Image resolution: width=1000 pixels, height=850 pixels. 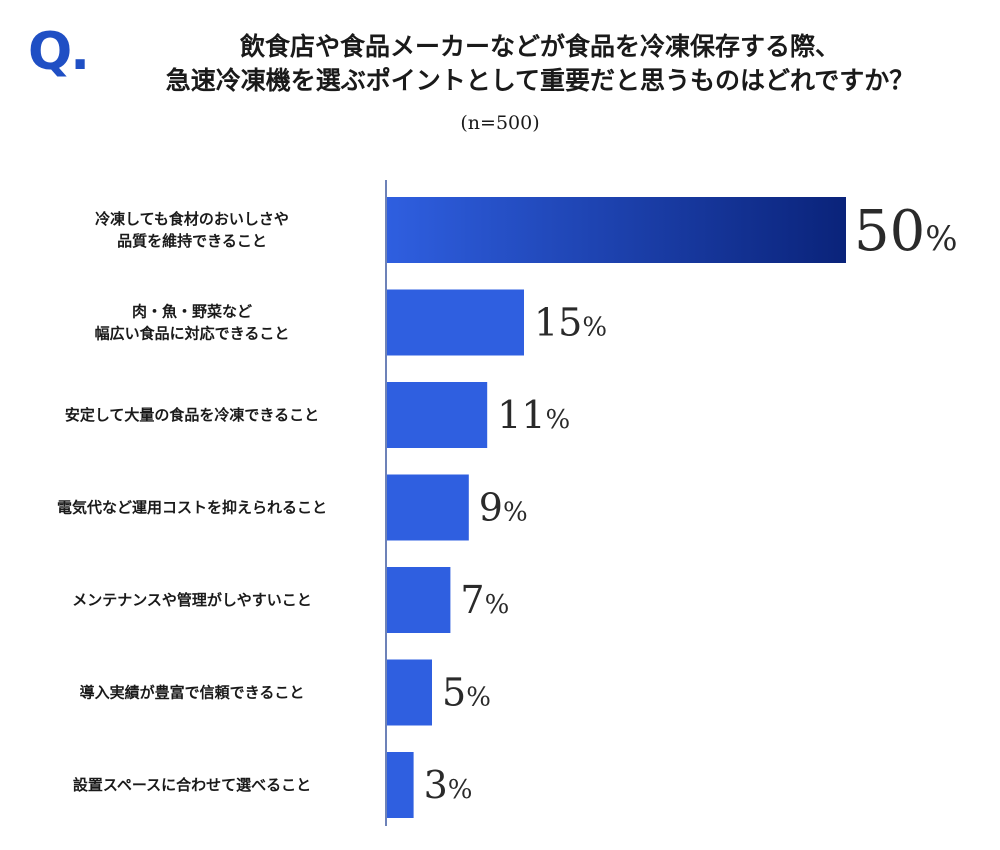 What do you see at coordinates (503, 508) in the screenshot?
I see `value-label-4: 9%` at bounding box center [503, 508].